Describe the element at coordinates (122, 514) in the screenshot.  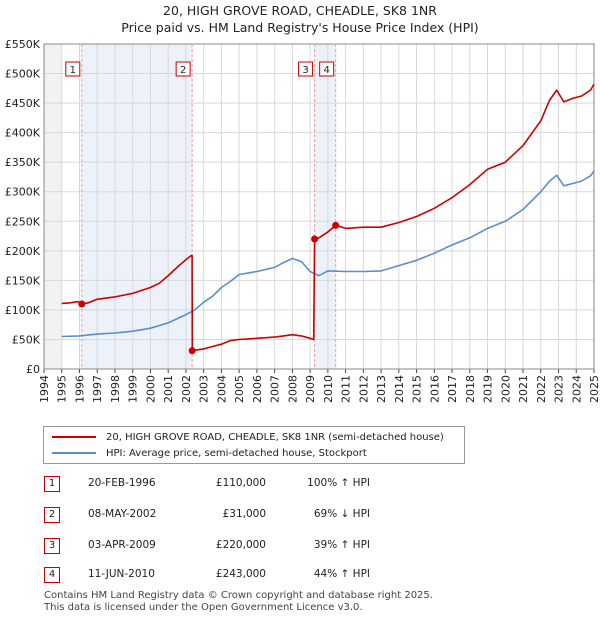
I see `transaction-date: 08-MAY-2002` at that location.